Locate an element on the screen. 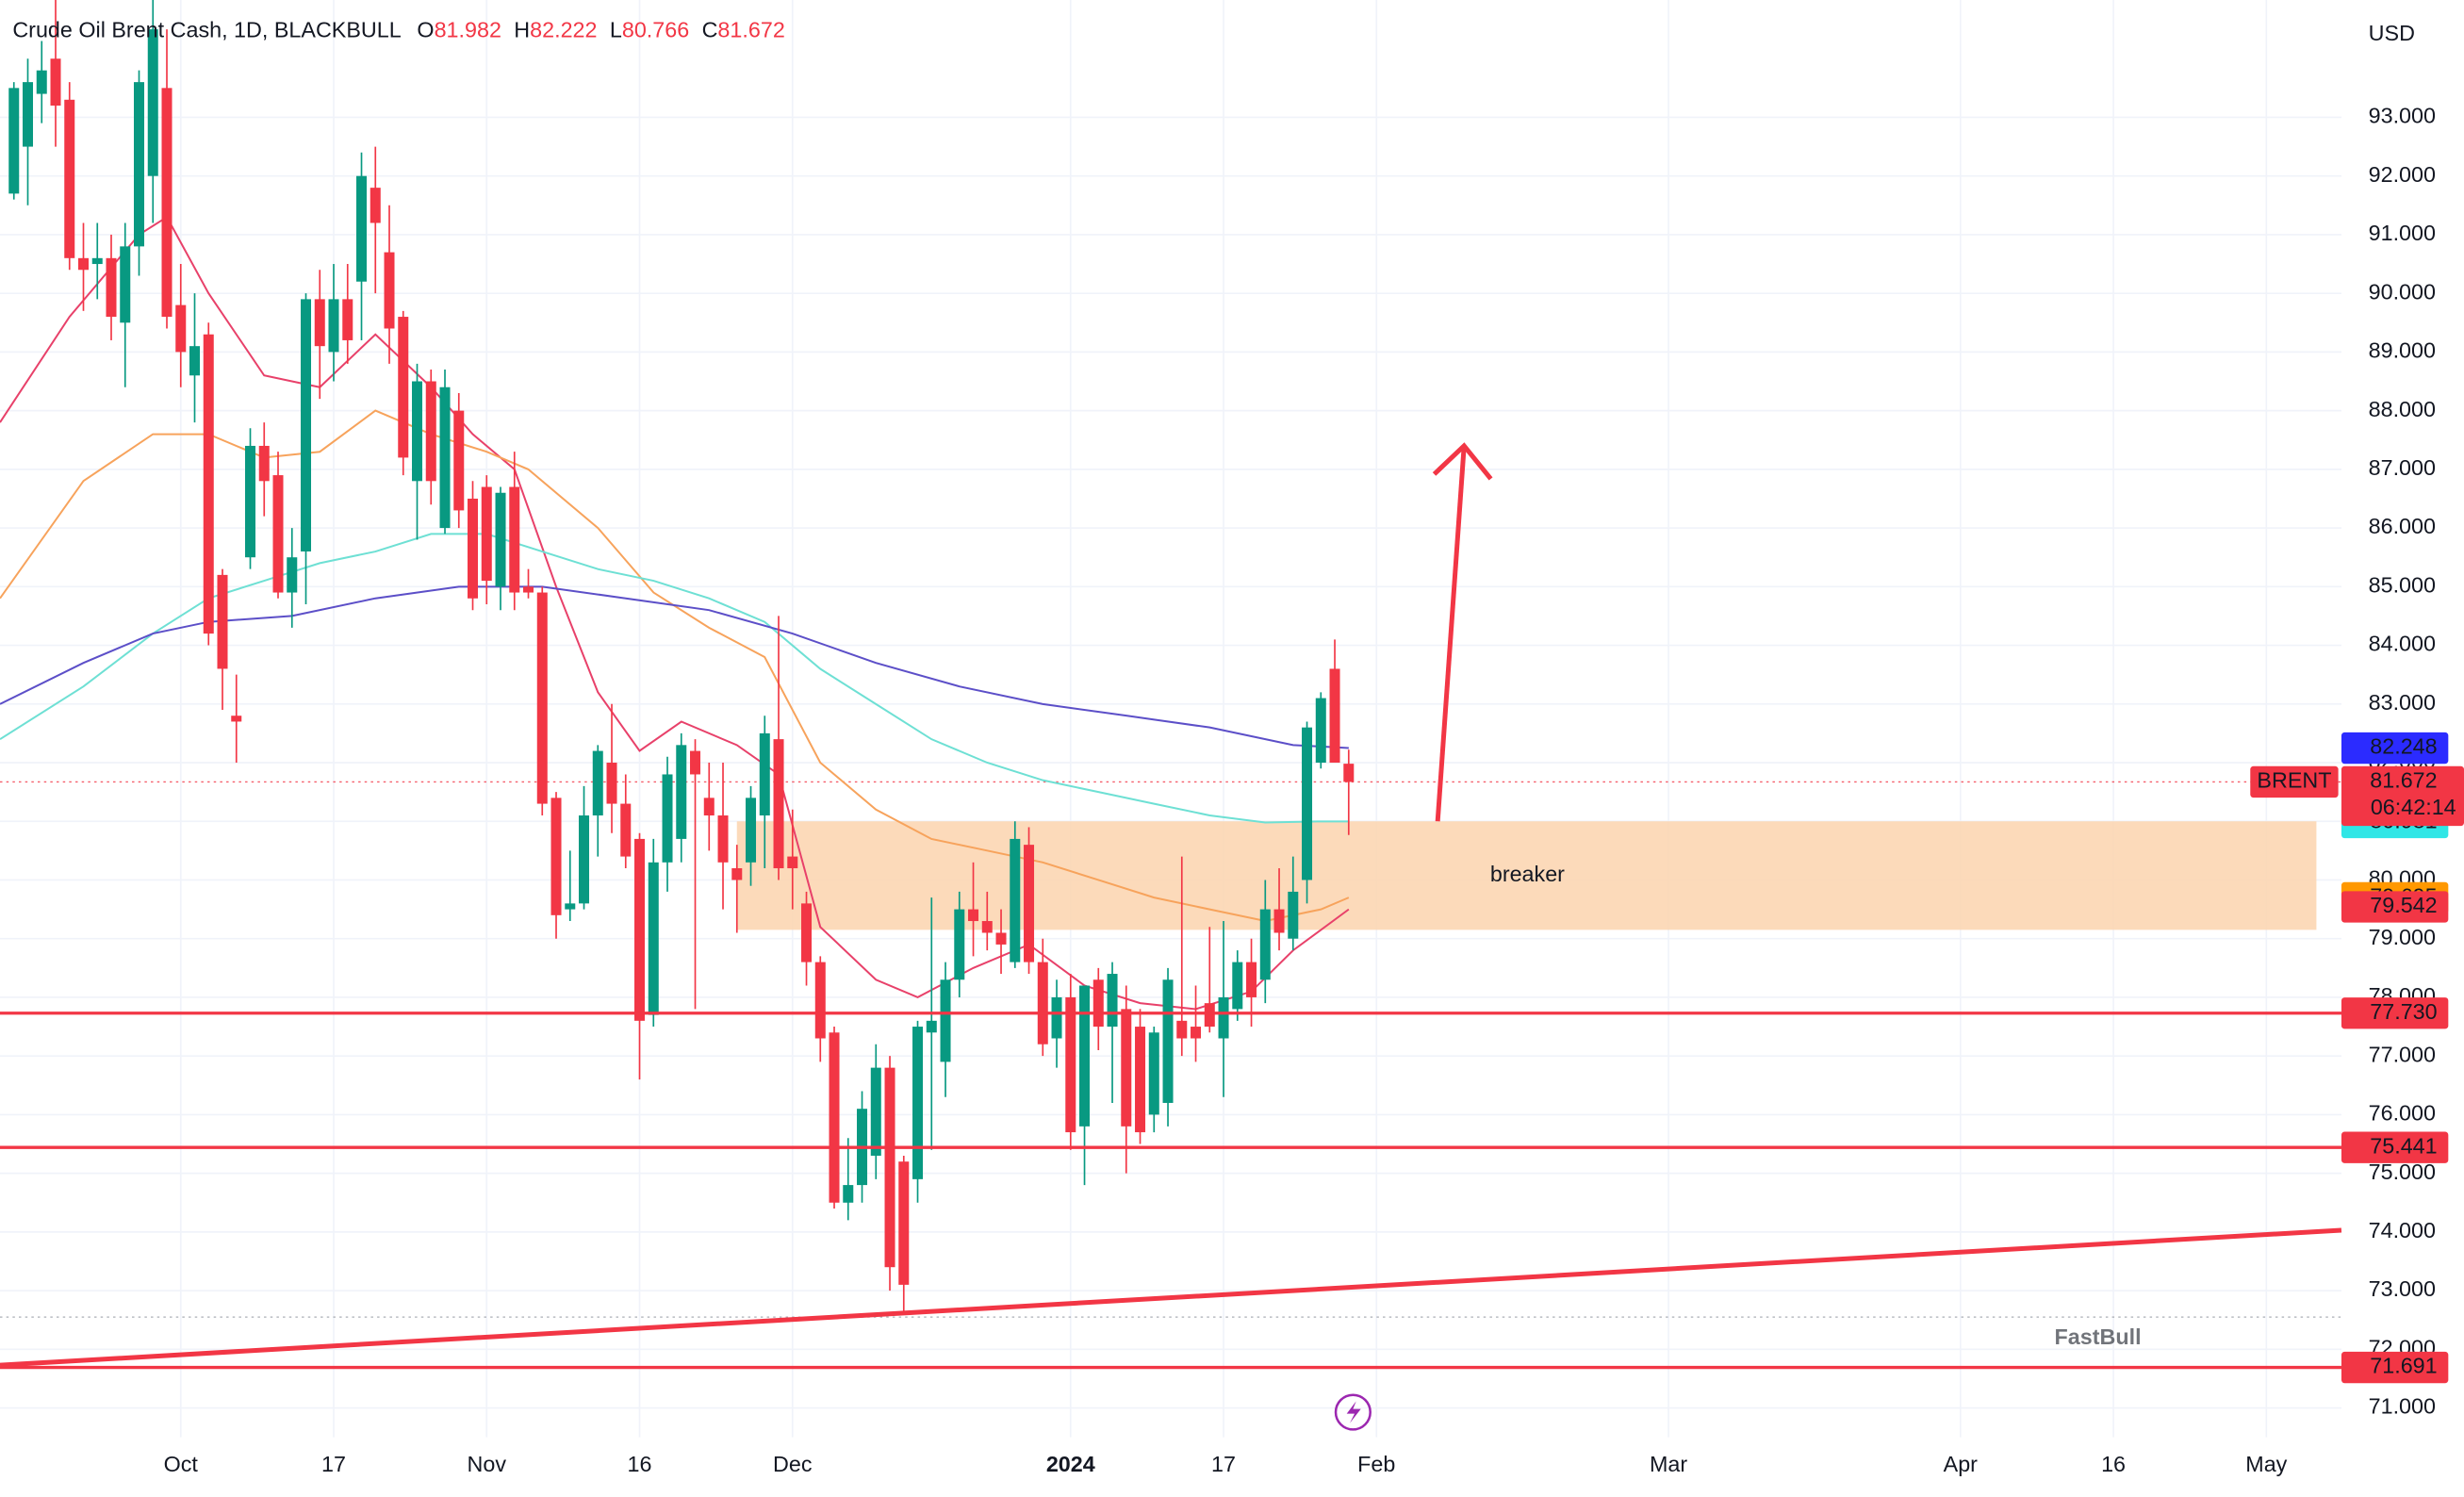 Image resolution: width=2464 pixels, height=1497 pixels. breaker-zone is located at coordinates (1526, 876).